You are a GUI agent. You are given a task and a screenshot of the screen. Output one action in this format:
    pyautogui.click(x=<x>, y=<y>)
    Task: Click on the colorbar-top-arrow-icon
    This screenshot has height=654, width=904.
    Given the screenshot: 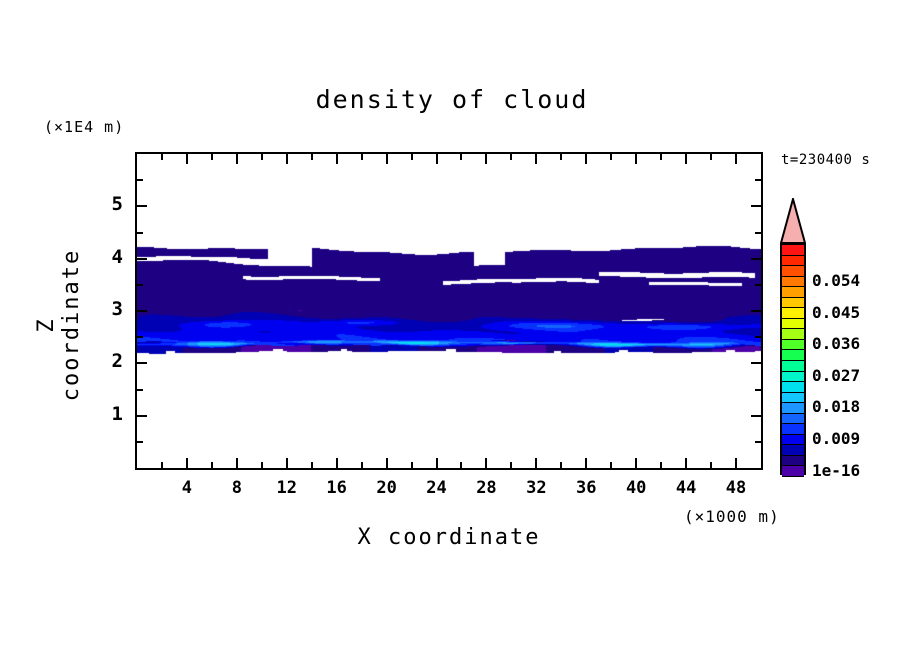 What is the action you would take?
    pyautogui.click(x=793, y=221)
    